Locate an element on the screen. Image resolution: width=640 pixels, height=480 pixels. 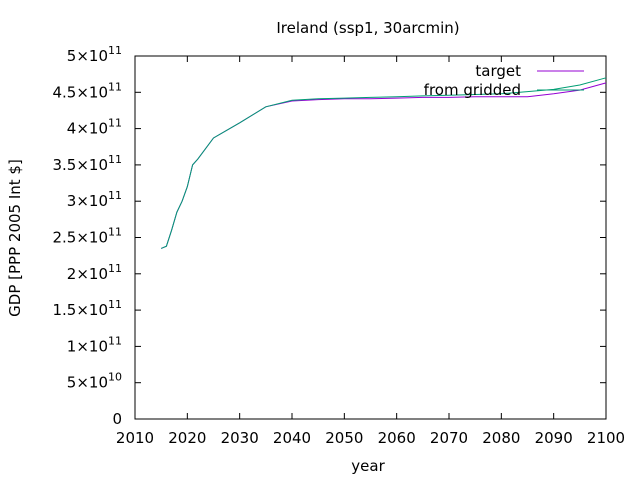
chart-title: Ireland (ssp1, 30arcmin) is located at coordinates (367, 28).